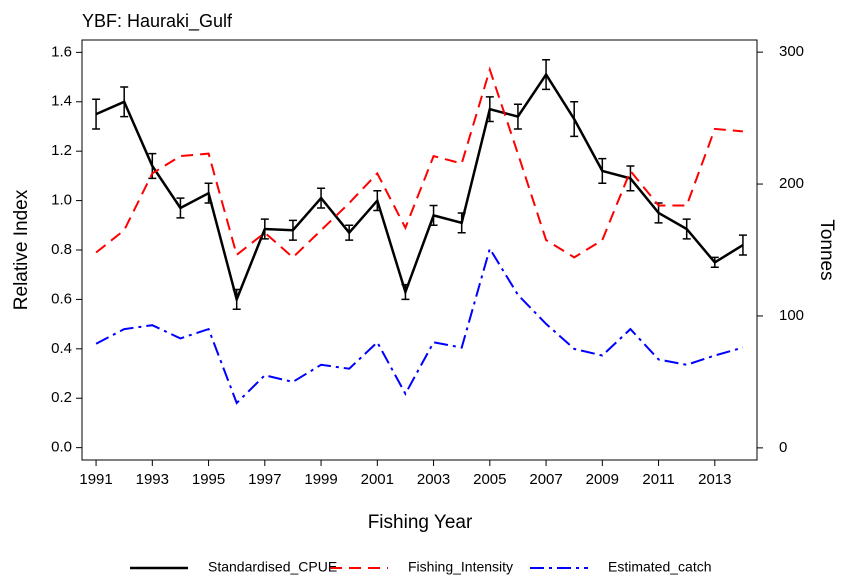  Describe the element at coordinates (21, 249) in the screenshot. I see `y-axis-label: Relative Index` at that location.